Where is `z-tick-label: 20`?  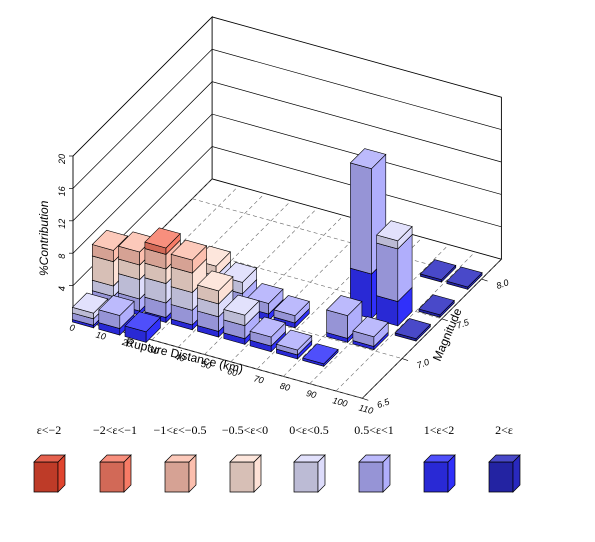 z-tick-label: 20 is located at coordinates (62, 159).